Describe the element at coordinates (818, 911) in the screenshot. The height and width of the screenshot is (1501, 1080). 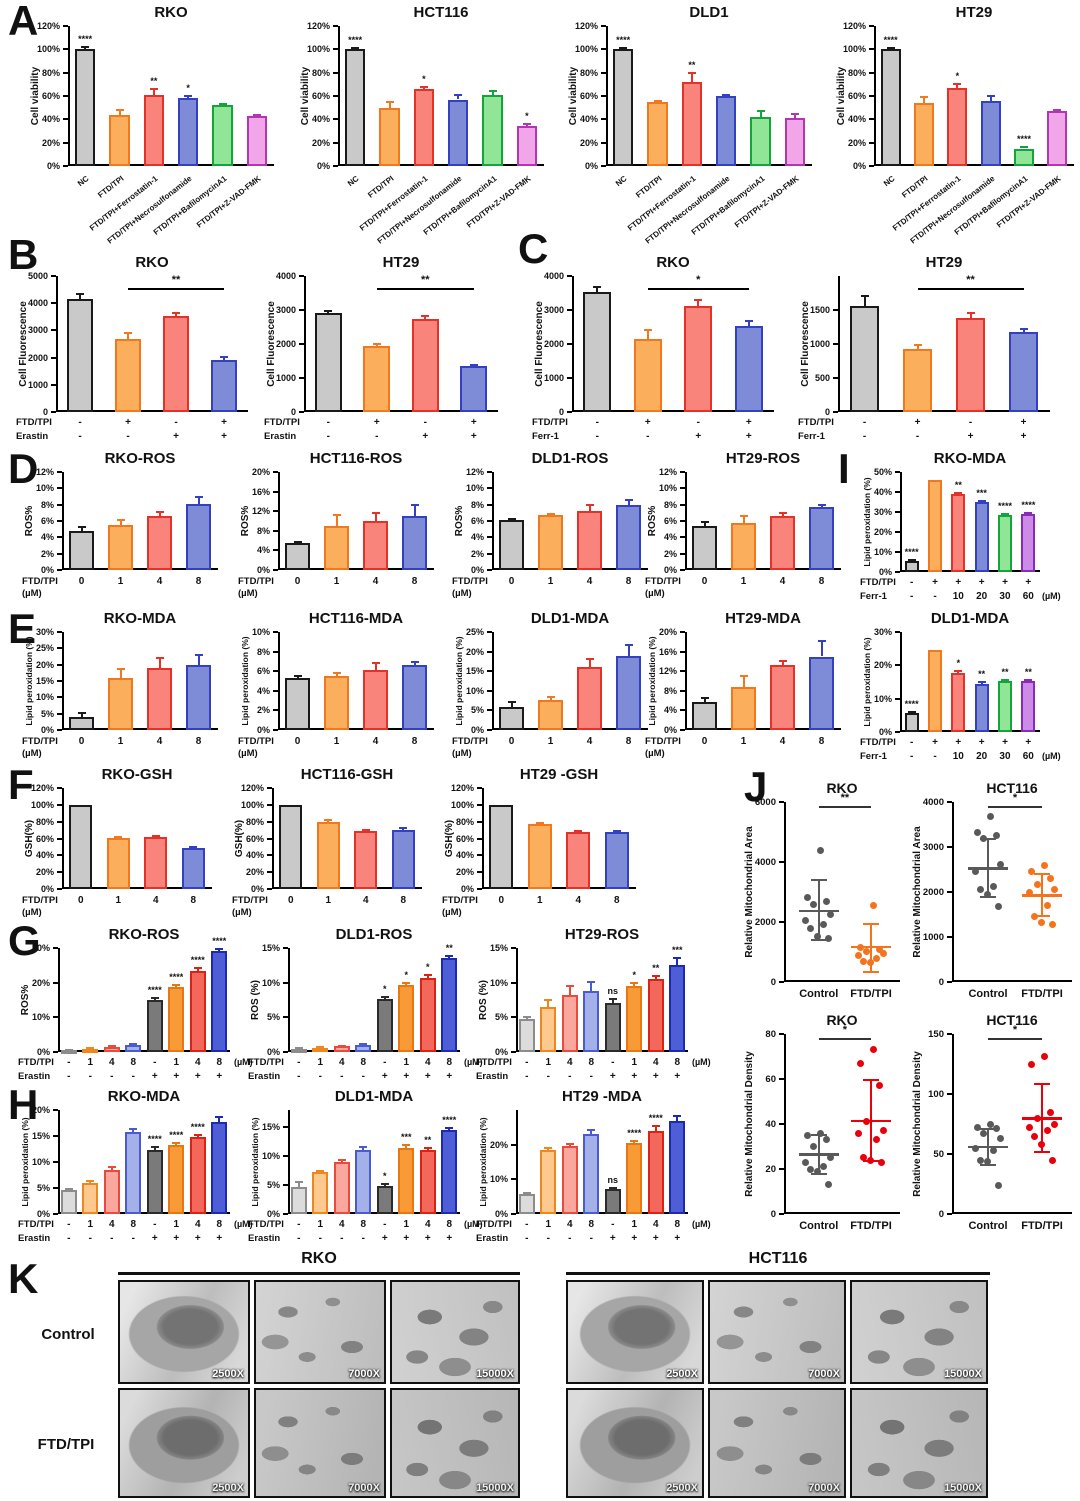
I see `mean-line` at that location.